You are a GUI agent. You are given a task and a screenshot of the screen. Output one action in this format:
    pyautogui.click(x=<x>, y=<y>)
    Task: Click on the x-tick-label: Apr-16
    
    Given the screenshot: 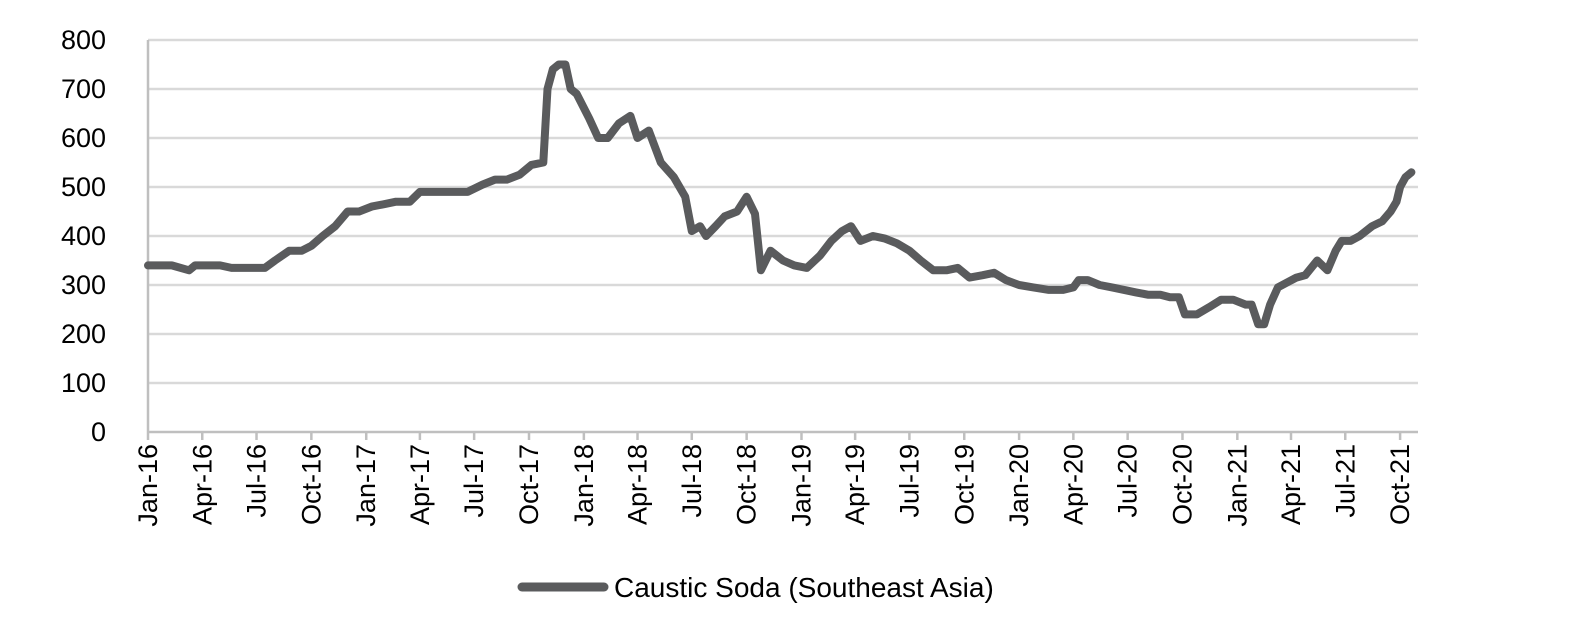 What is the action you would take?
    pyautogui.click(x=202, y=484)
    